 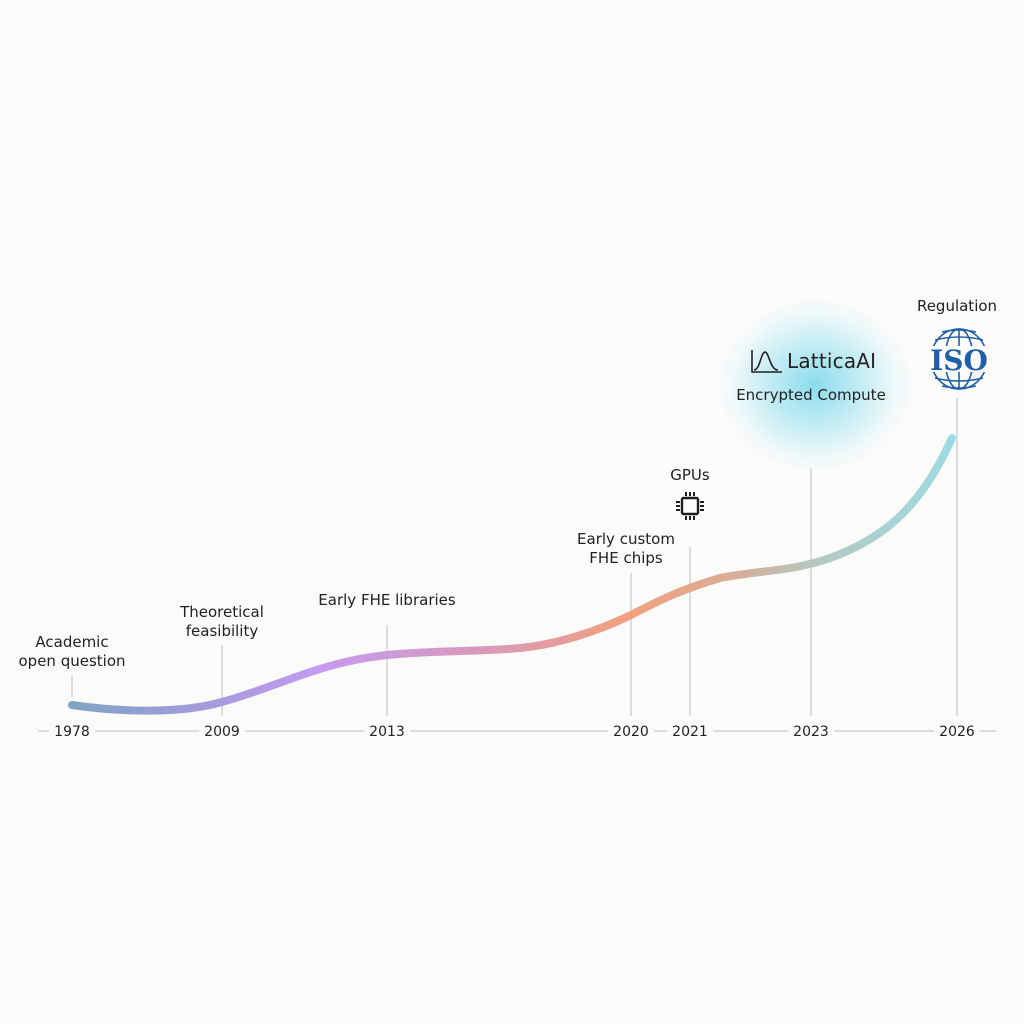 I want to click on lattica-brand: LatticaAI, so click(x=813, y=361).